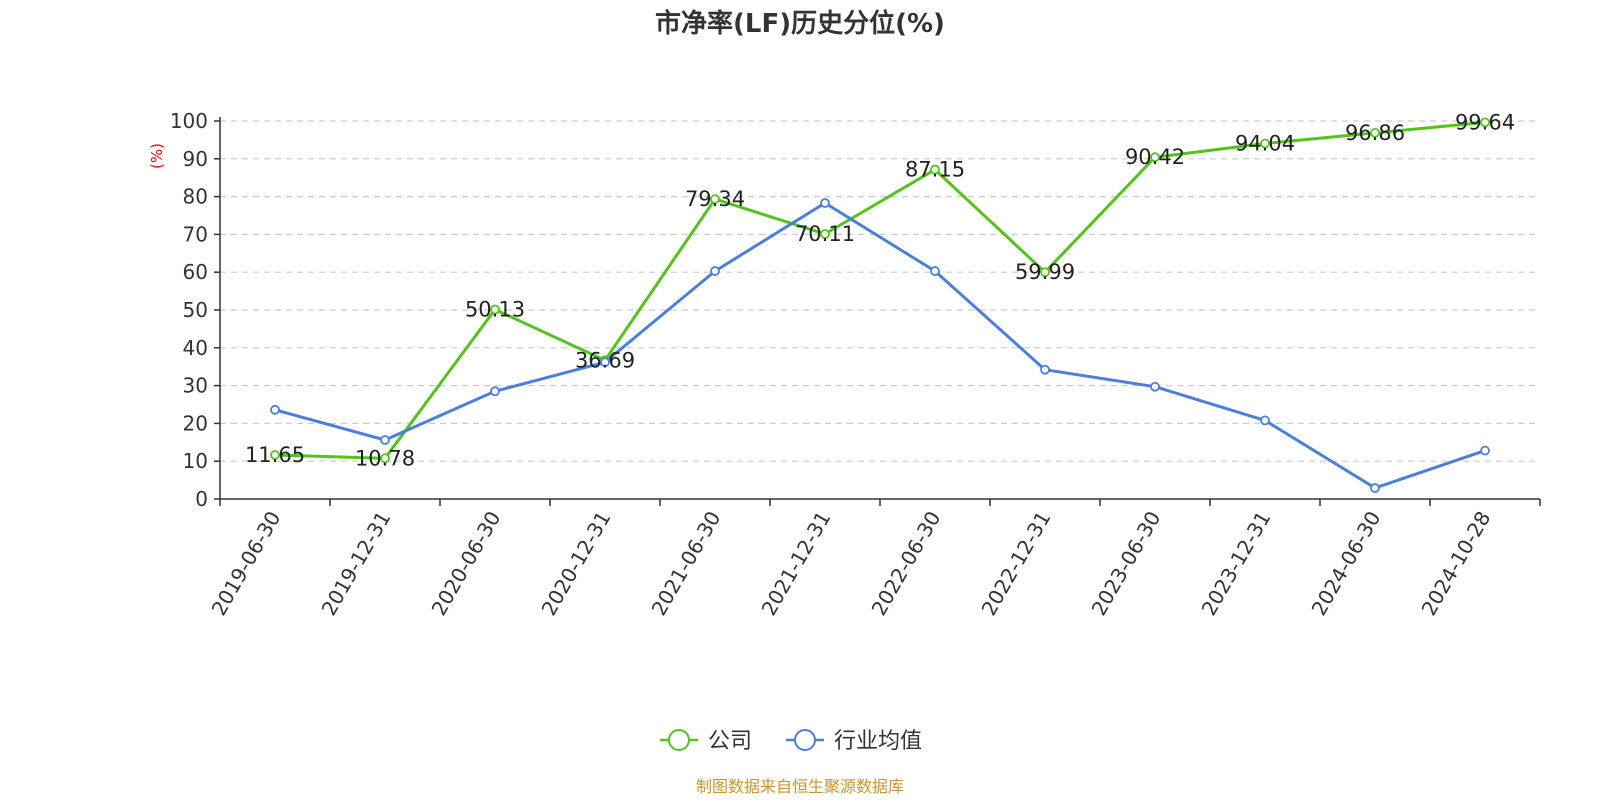 The height and width of the screenshot is (800, 1600). Describe the element at coordinates (465, 563) in the screenshot. I see `x-tick-label: 2020-06-30` at that location.